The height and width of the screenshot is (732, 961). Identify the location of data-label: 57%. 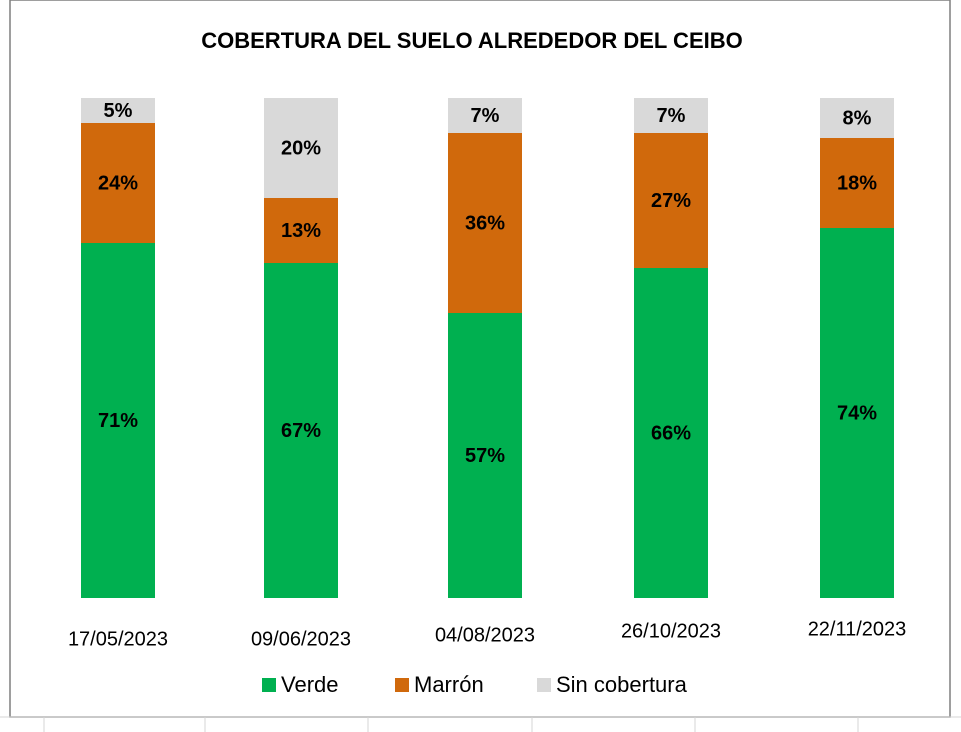
(485, 456).